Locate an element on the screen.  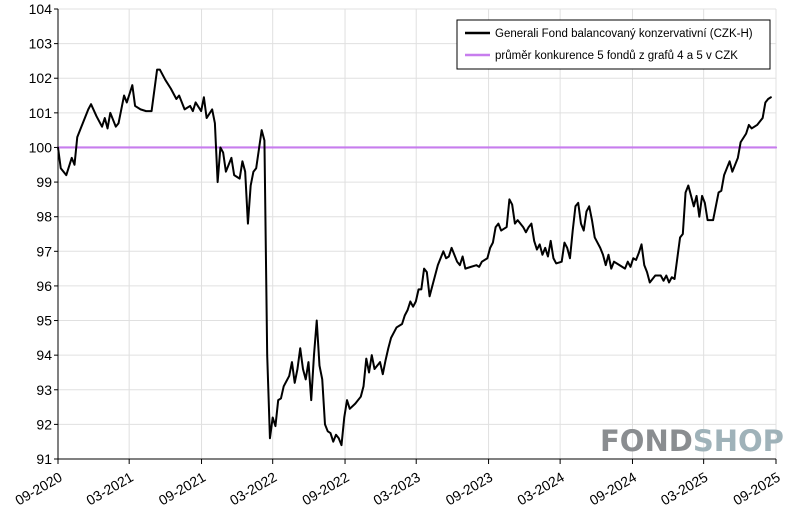
y-tick-label: 100 is located at coordinates (41, 147).